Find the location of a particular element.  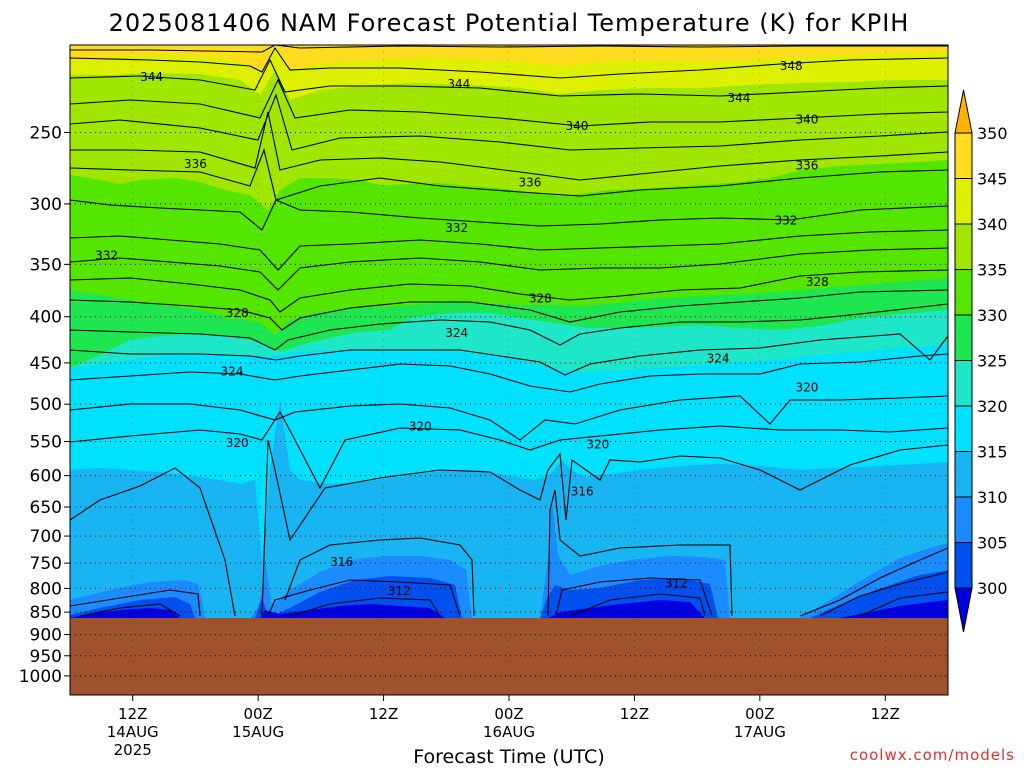

y-tick-label: 600 is located at coordinates (46, 477).